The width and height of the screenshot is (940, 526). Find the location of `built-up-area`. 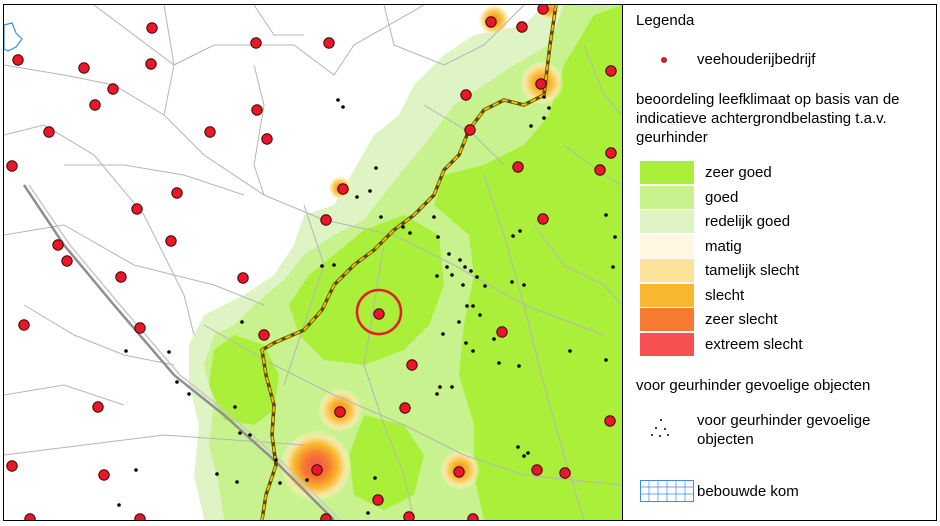

built-up-area is located at coordinates (13, 37).